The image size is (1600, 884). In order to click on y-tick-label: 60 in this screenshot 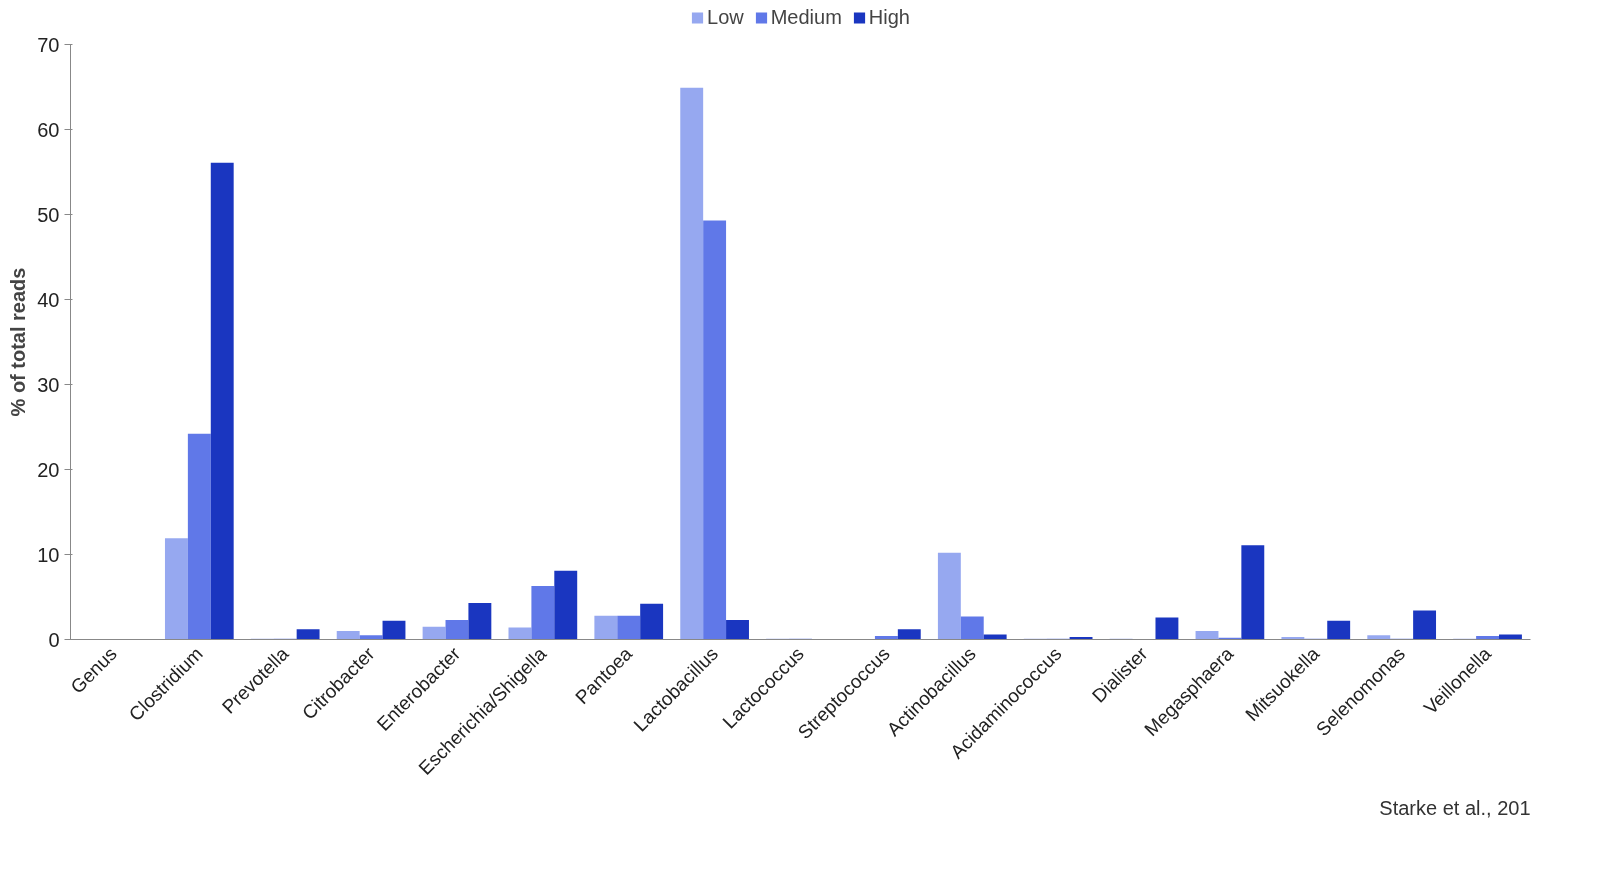, I will do `click(48, 129)`.